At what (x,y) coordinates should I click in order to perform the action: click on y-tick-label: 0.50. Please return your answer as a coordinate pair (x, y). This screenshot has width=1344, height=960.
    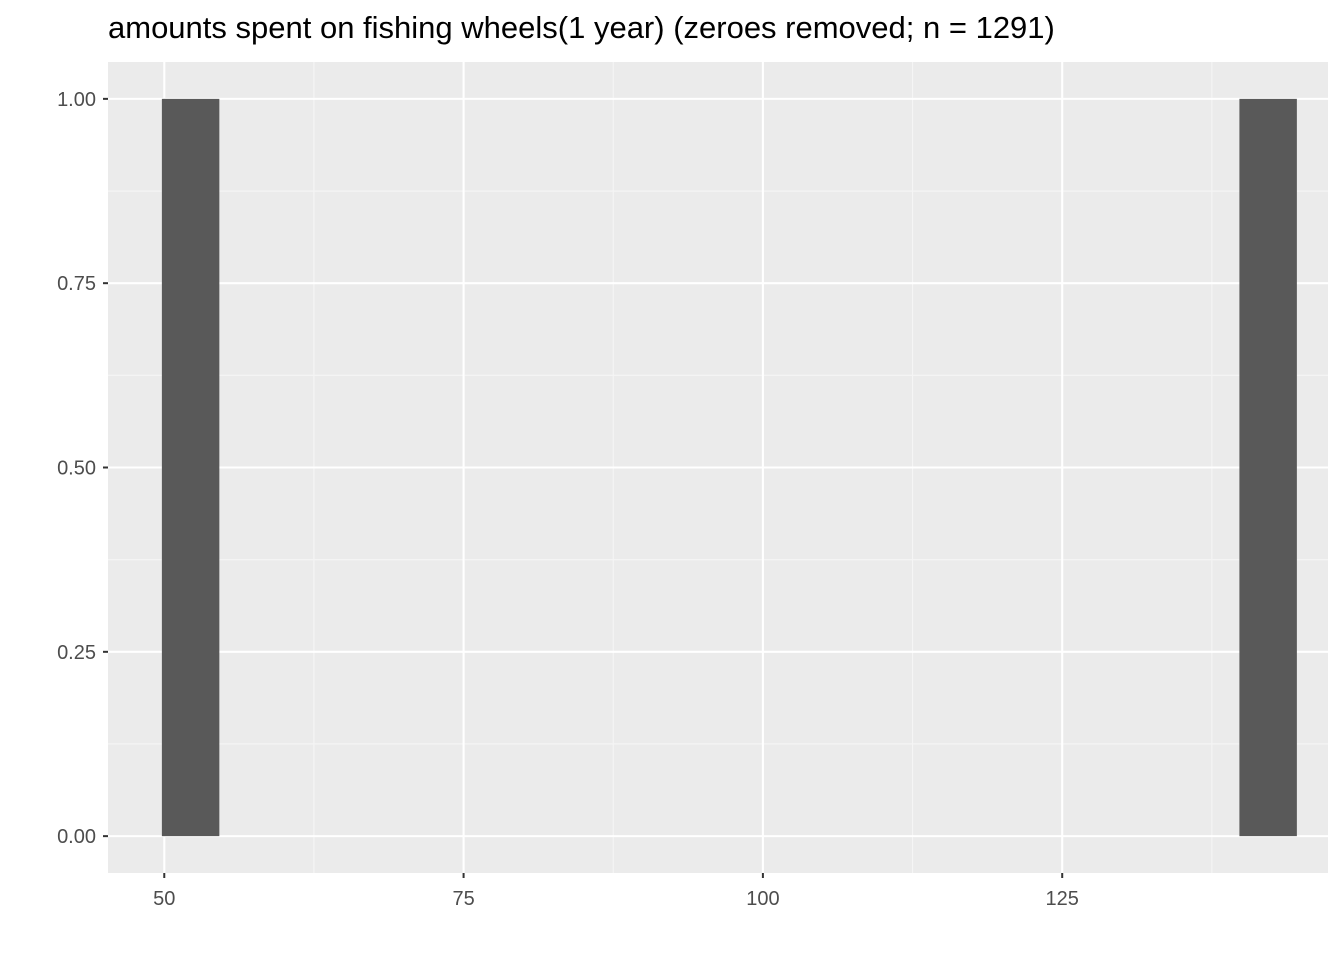
    Looking at the image, I should click on (76, 469).